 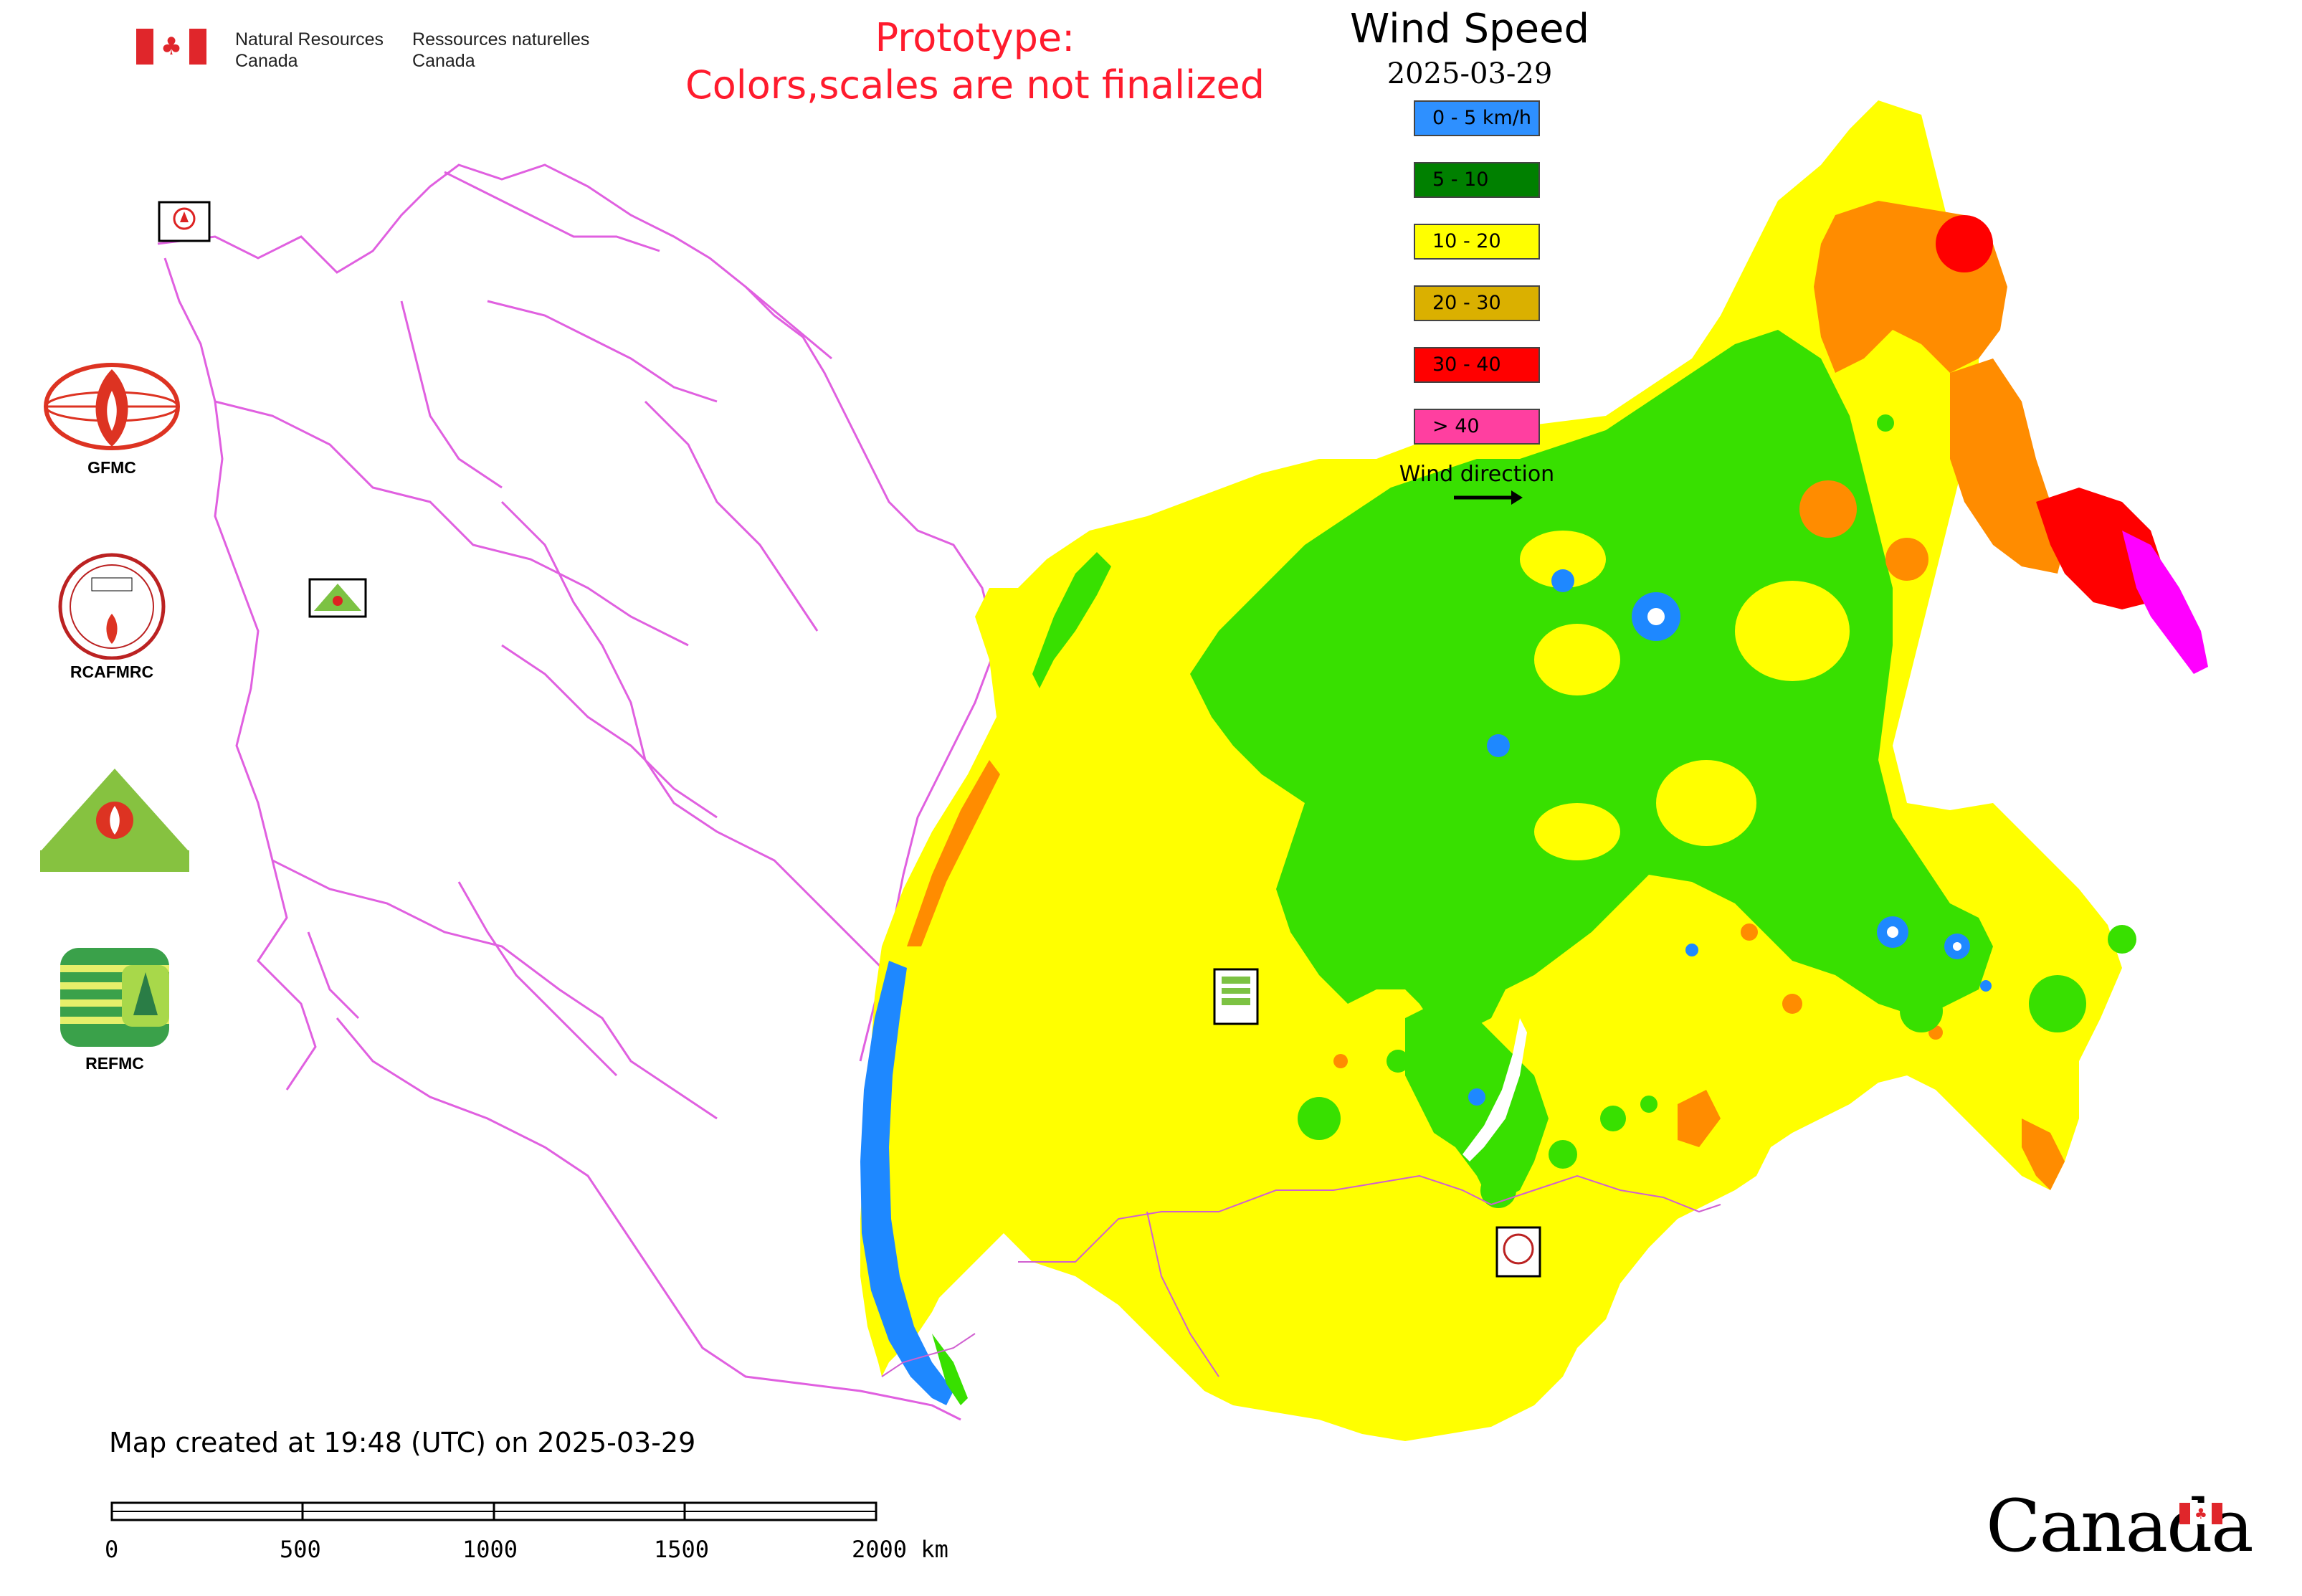 I want to click on gfmc-logo: GFMC, so click(x=112, y=420).